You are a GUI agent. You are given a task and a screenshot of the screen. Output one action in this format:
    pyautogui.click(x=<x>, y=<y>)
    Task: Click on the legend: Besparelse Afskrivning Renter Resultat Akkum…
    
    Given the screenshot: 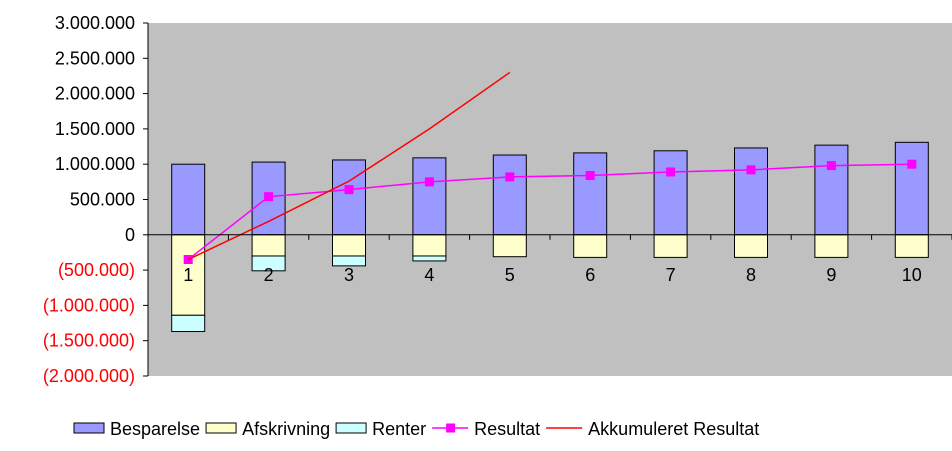 What is the action you would take?
    pyautogui.click(x=416, y=429)
    